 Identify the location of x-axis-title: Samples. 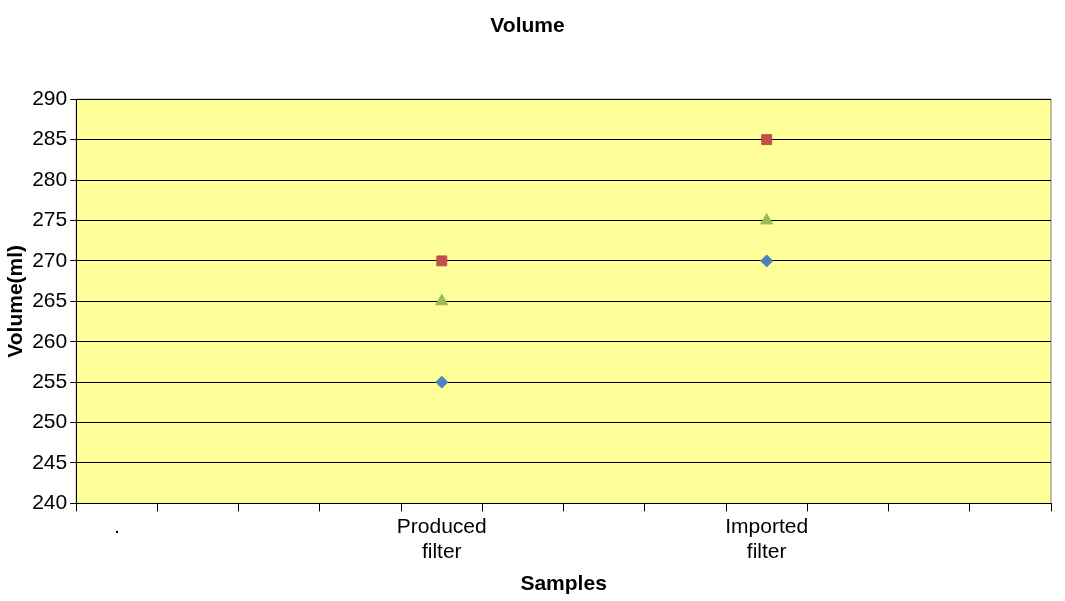
(563, 583).